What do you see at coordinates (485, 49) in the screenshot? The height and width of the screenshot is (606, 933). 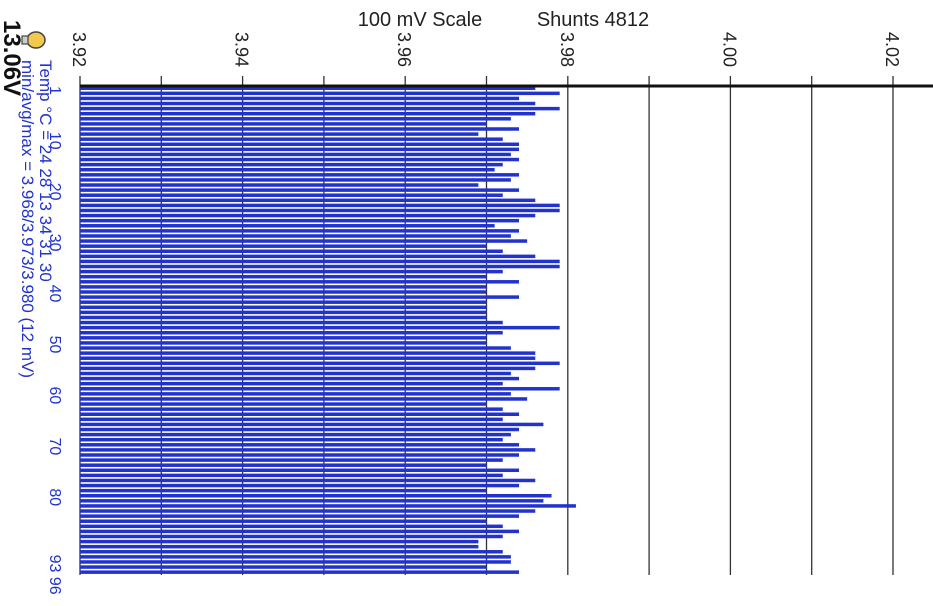 I see `x-axis: 3.92 3.94 3.96 3.98 4.00 4.02` at bounding box center [485, 49].